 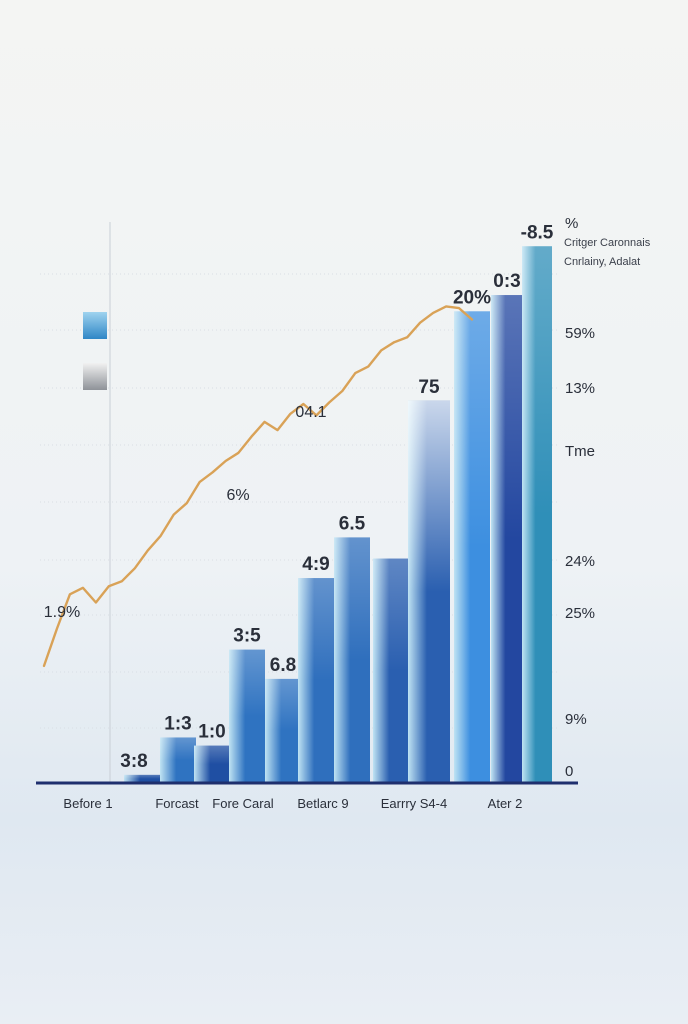 What do you see at coordinates (283, 730) in the screenshot?
I see `bar-5-highlight` at bounding box center [283, 730].